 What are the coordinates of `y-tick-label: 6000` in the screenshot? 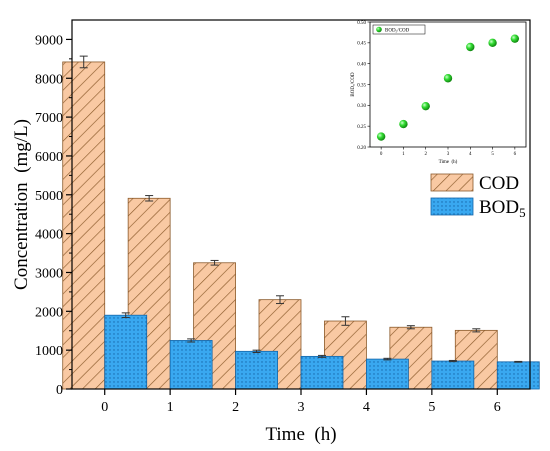 It's located at (49, 157).